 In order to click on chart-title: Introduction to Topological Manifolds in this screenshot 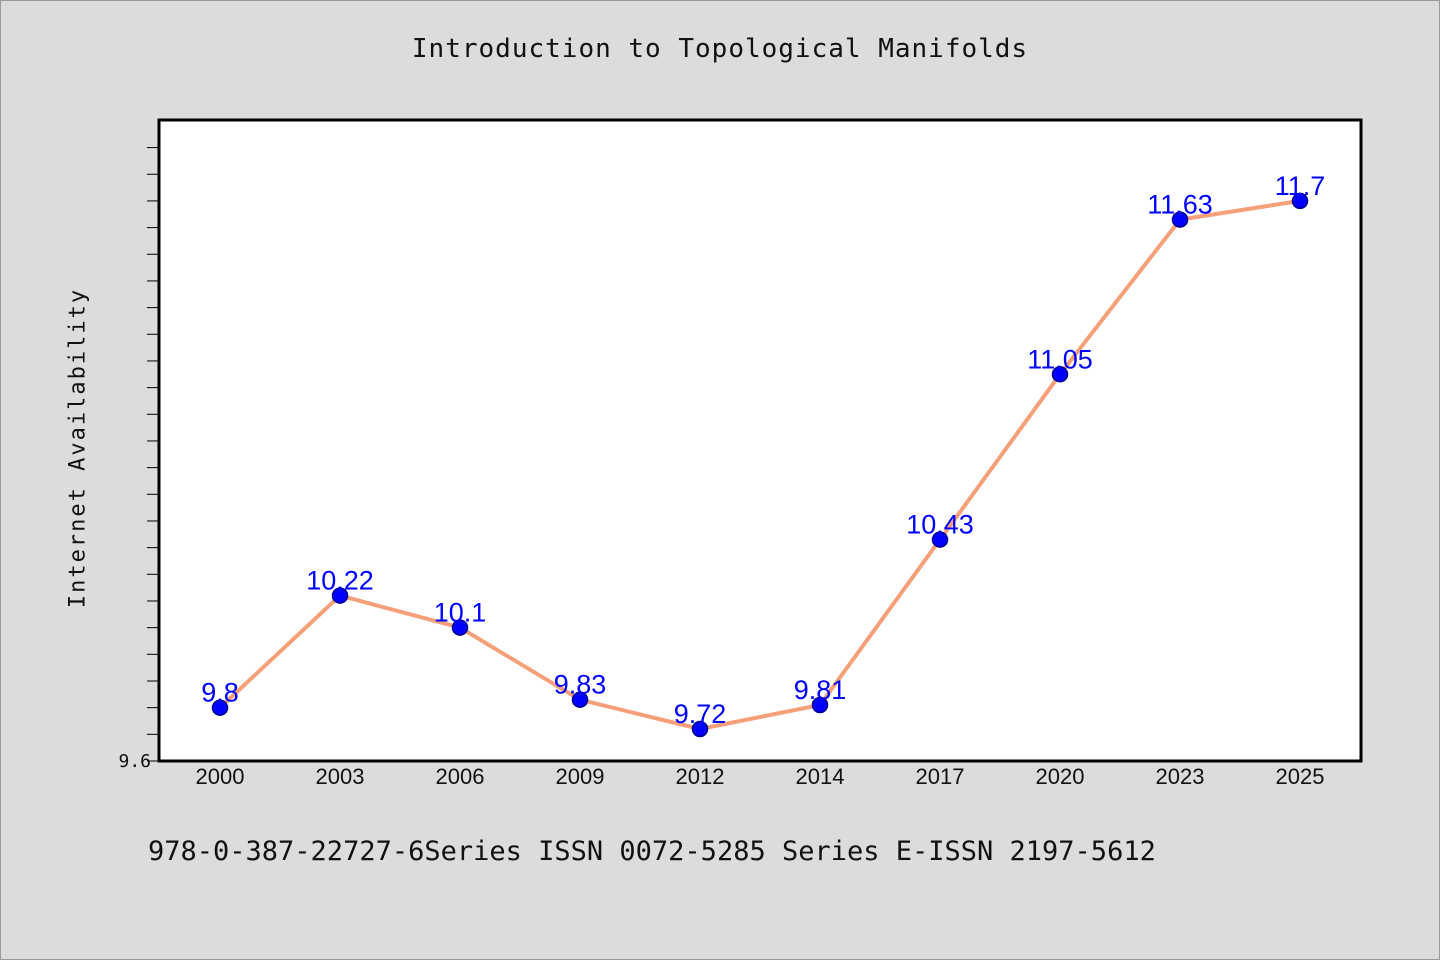, I will do `click(720, 49)`.